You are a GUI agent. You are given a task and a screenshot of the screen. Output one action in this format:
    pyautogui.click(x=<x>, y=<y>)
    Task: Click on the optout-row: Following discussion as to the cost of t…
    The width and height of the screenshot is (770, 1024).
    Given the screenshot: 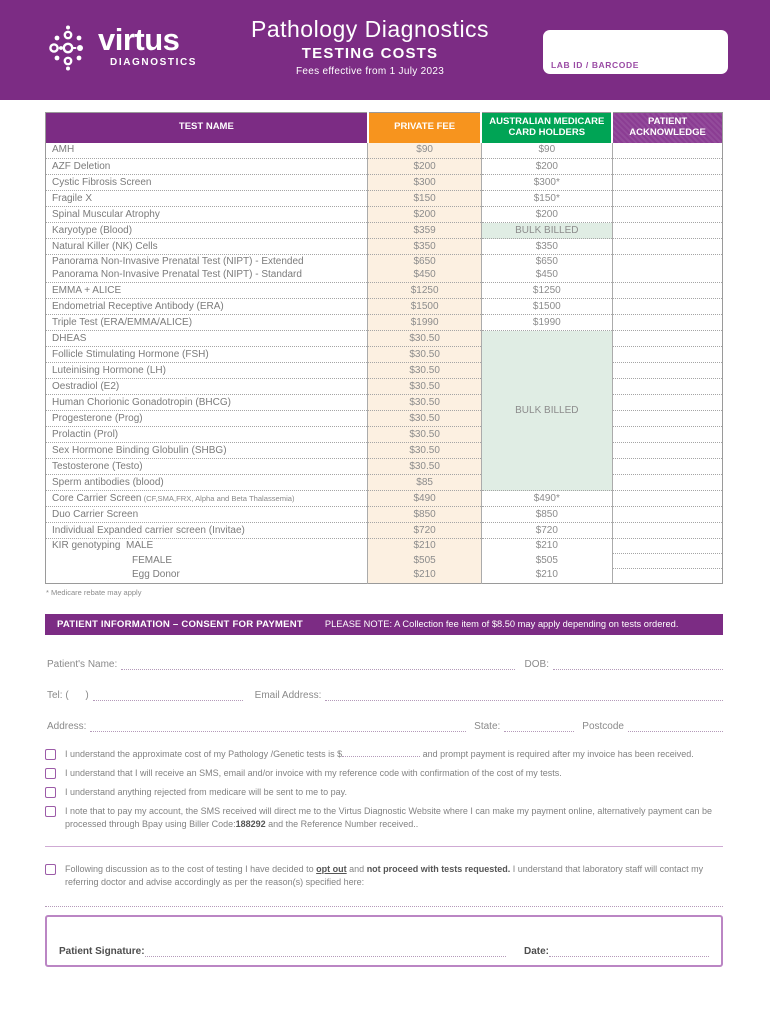 What is the action you would take?
    pyautogui.click(x=384, y=876)
    